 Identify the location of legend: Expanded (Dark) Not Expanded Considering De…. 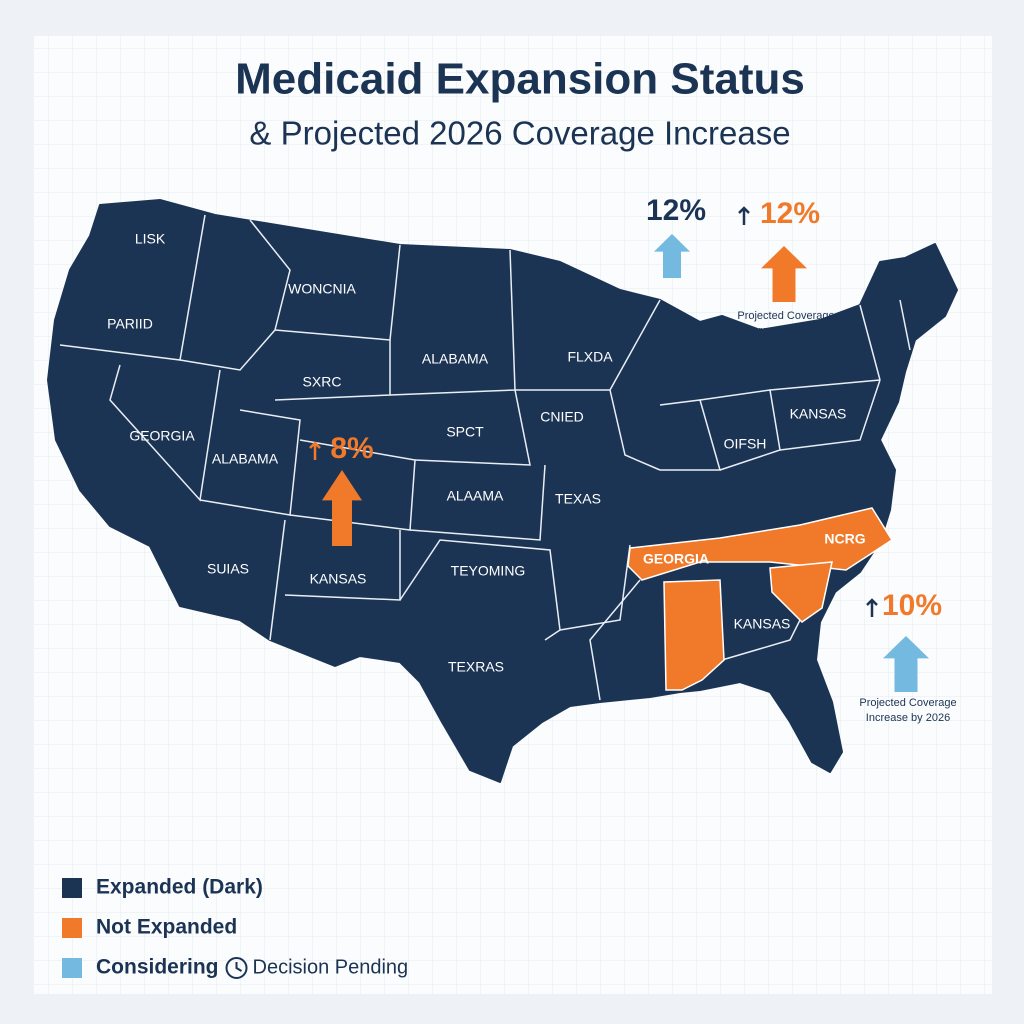
(235, 927).